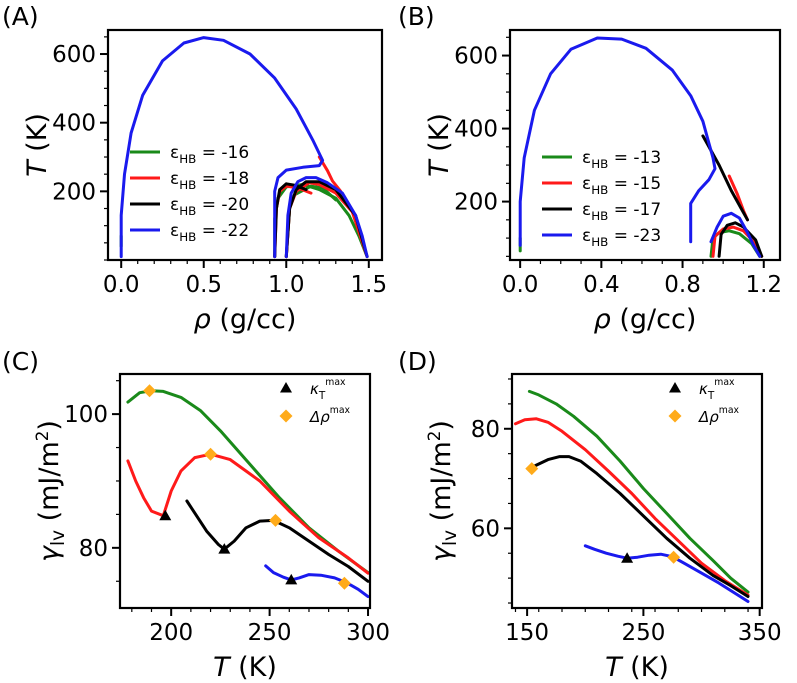  I want to click on panel-label-a: (A), so click(20, 16).